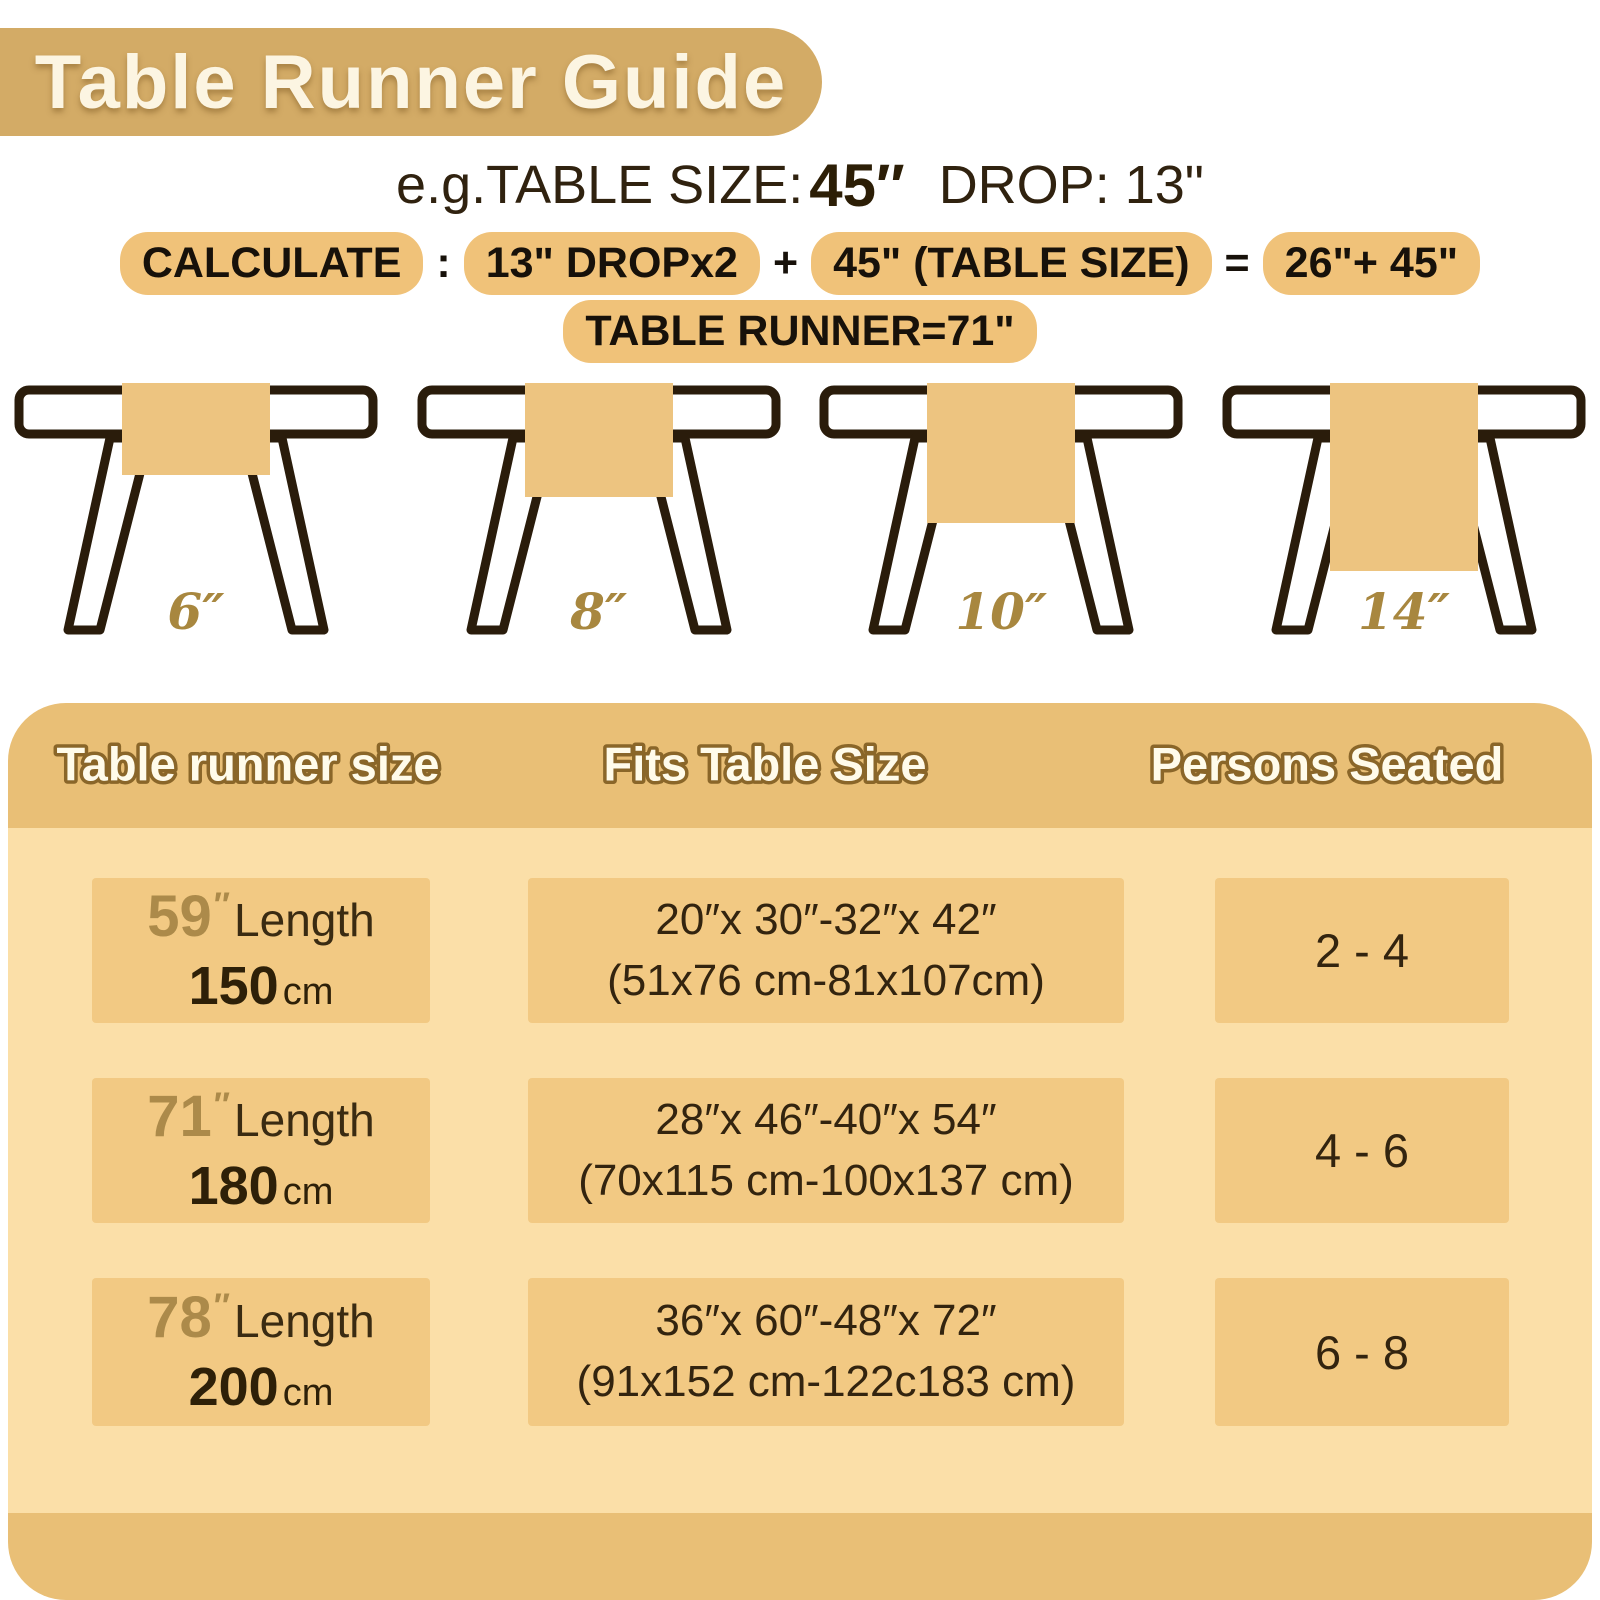 Image resolution: width=1600 pixels, height=1600 pixels. Describe the element at coordinates (271, 263) in the screenshot. I see `calc-label-pill: CALCULATE` at that location.